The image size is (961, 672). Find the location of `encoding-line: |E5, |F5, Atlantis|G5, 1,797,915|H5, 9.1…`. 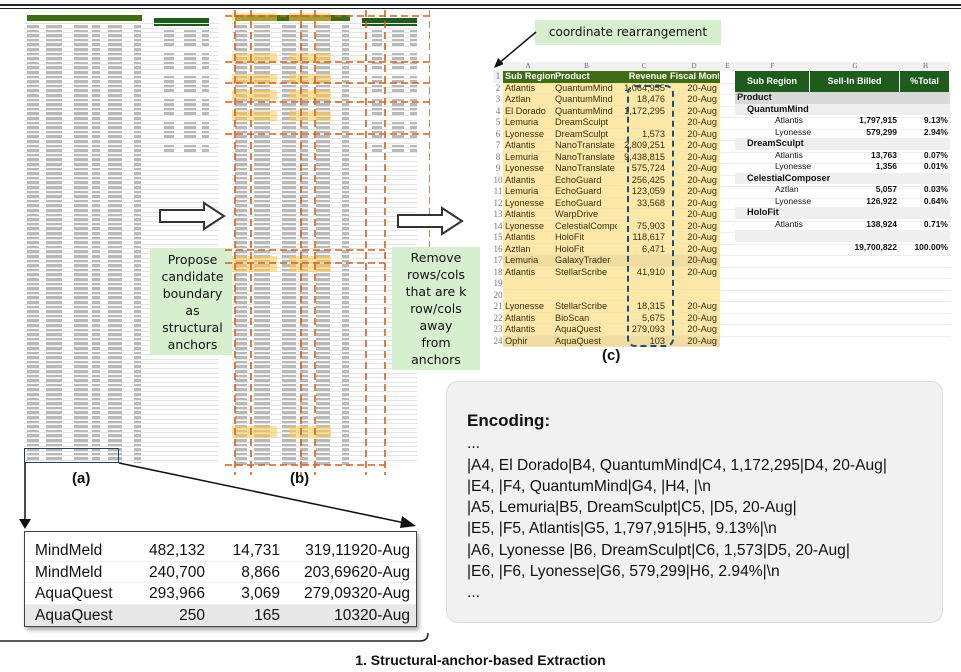

encoding-line: |E5, |F5, Atlantis|G5, 1,797,915|H5, 9.1… is located at coordinates (622, 529).